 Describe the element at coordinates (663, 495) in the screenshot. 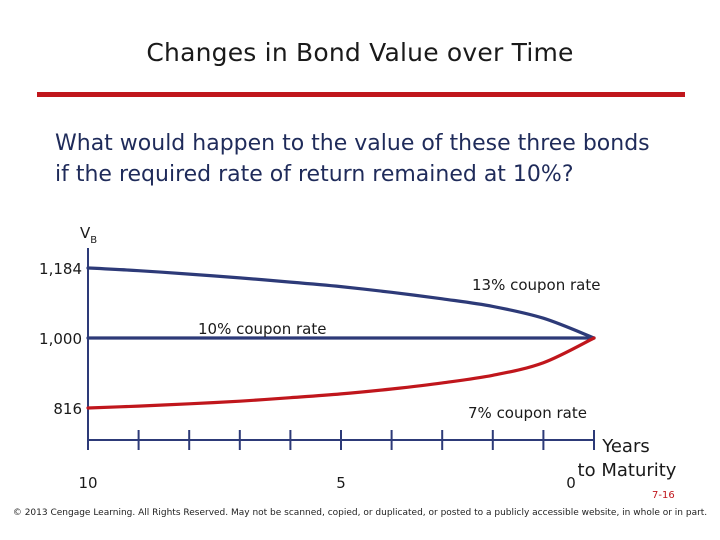

I see `slide-number: 7-16` at that location.